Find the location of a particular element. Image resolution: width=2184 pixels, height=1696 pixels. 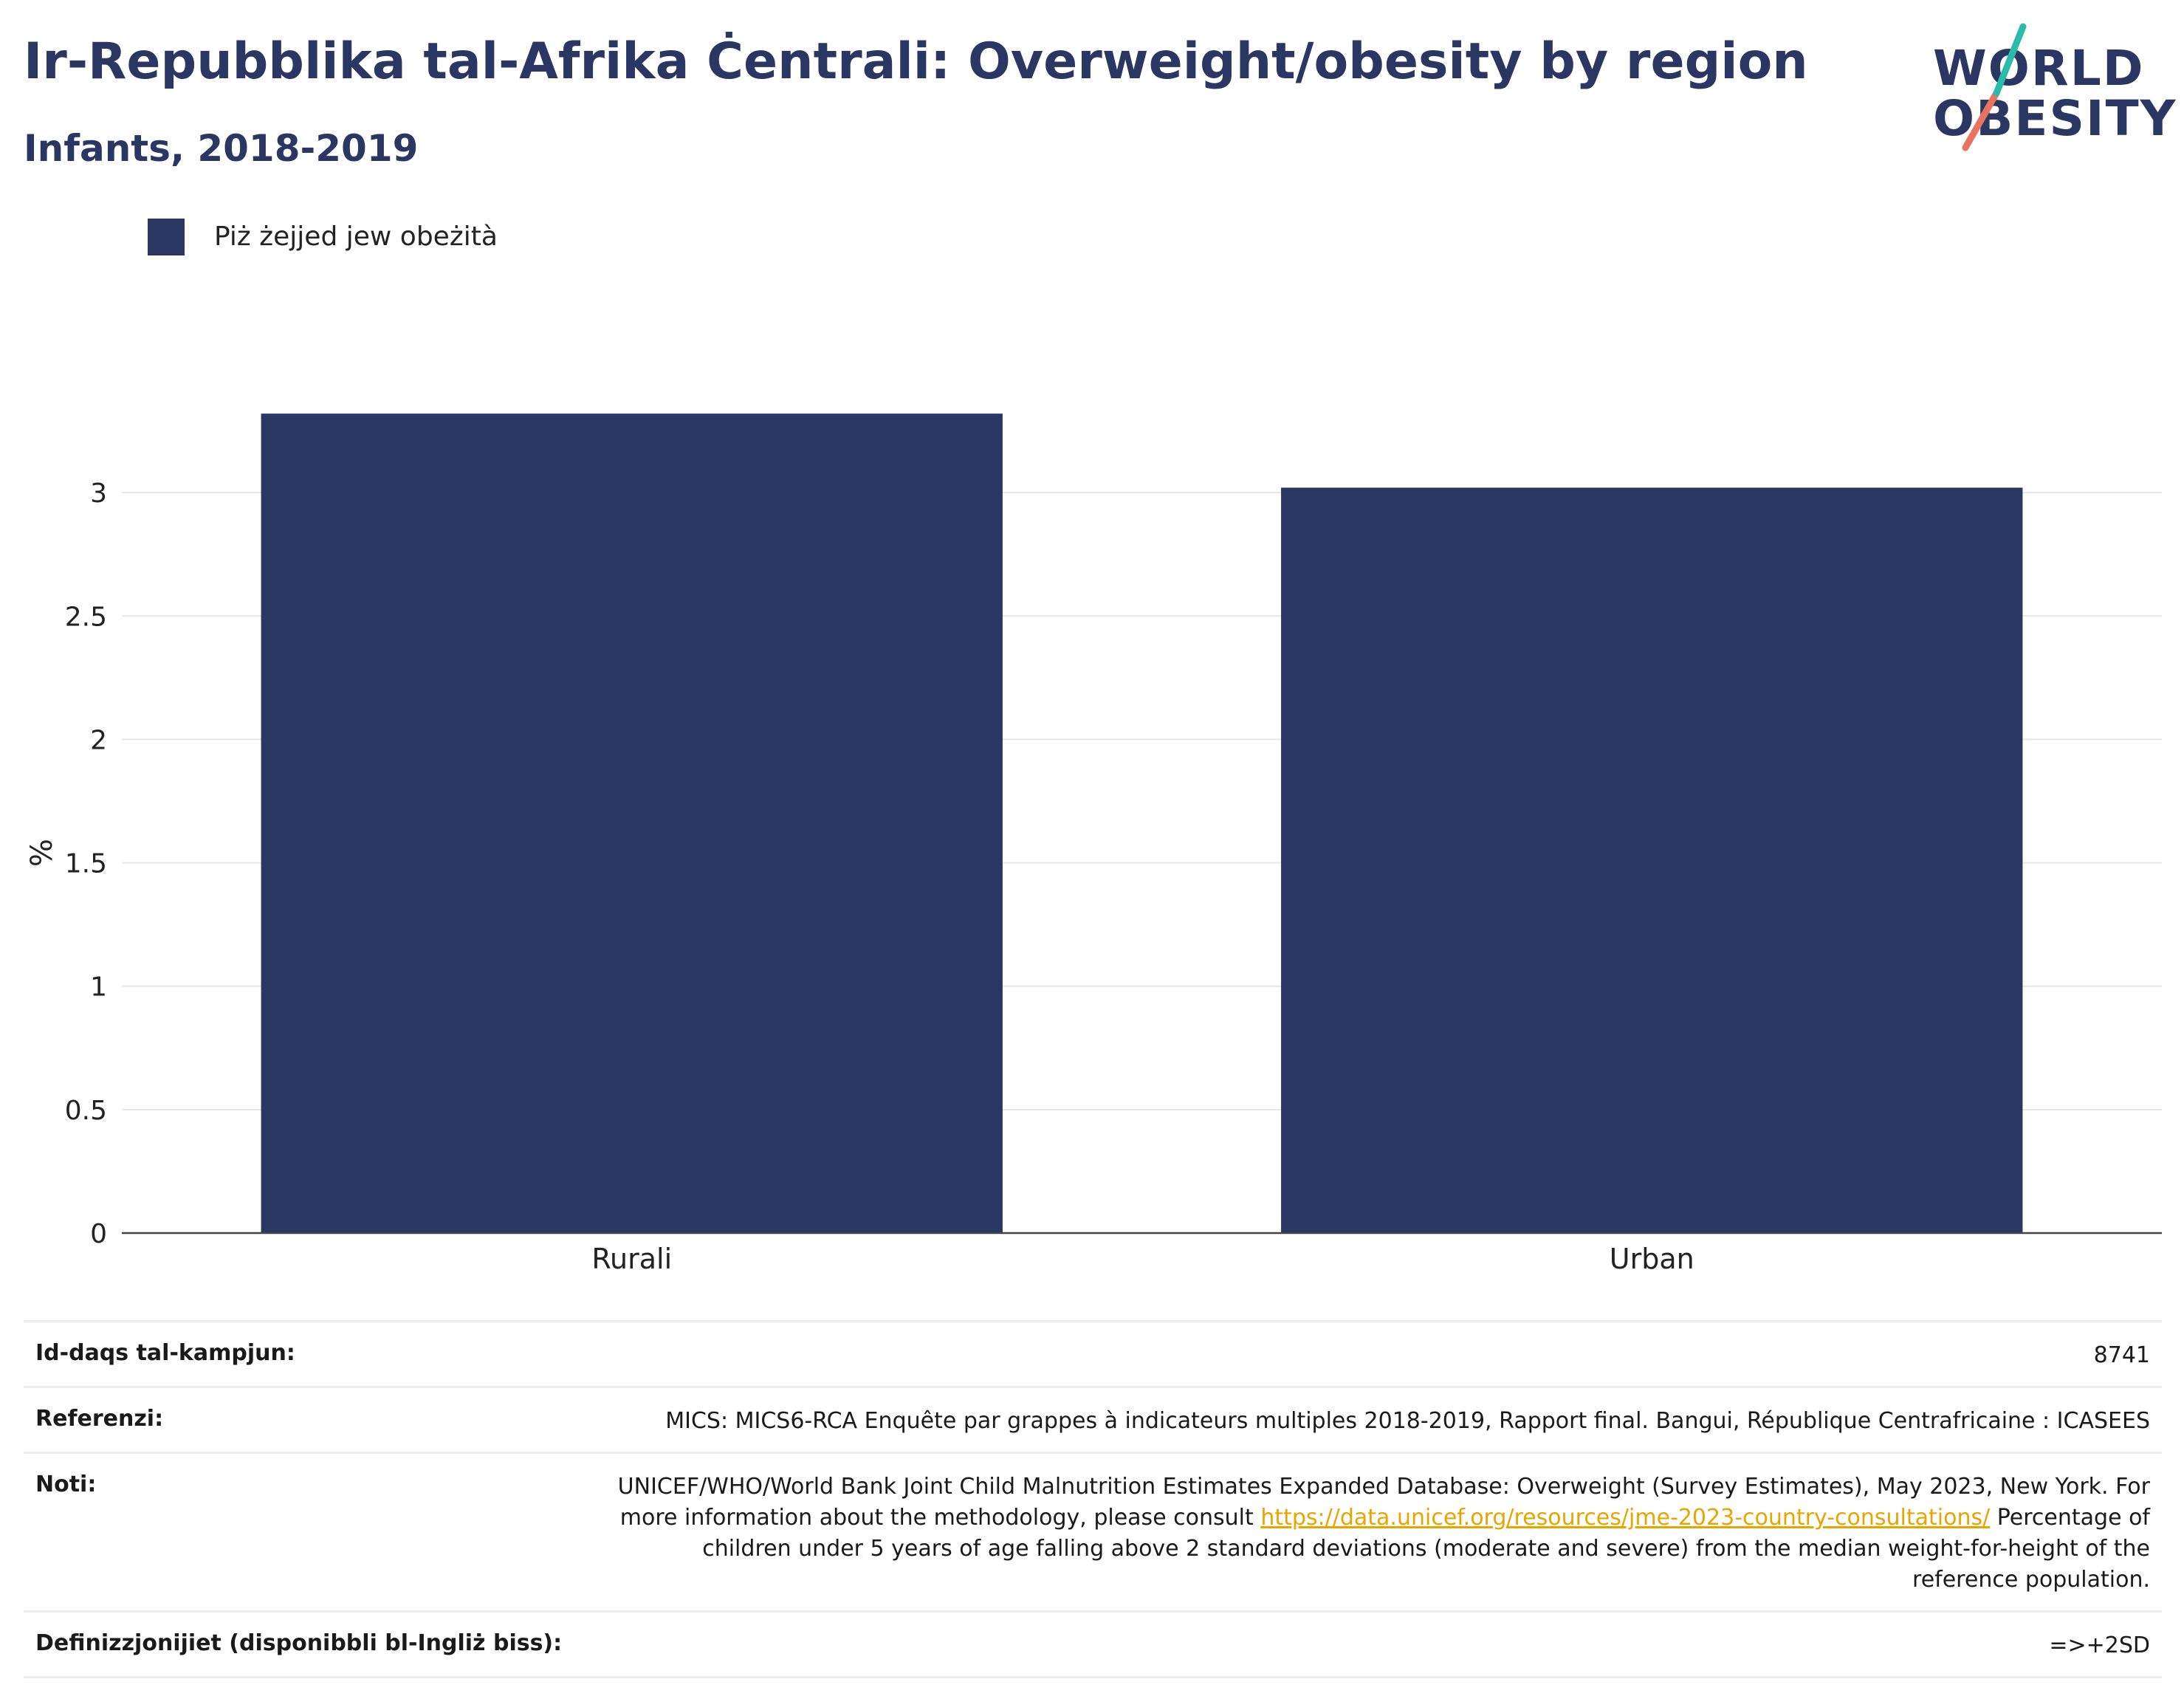

sample-size-row: Id-daqs tal-kampjun: 8741 is located at coordinates (1093, 1353).